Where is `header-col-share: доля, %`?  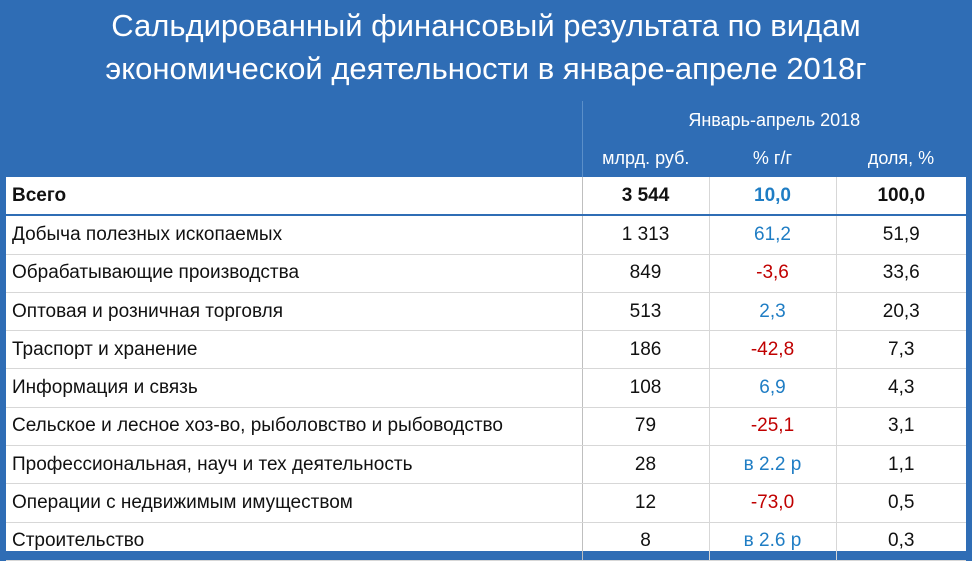
header-col-share: доля, % is located at coordinates (901, 158).